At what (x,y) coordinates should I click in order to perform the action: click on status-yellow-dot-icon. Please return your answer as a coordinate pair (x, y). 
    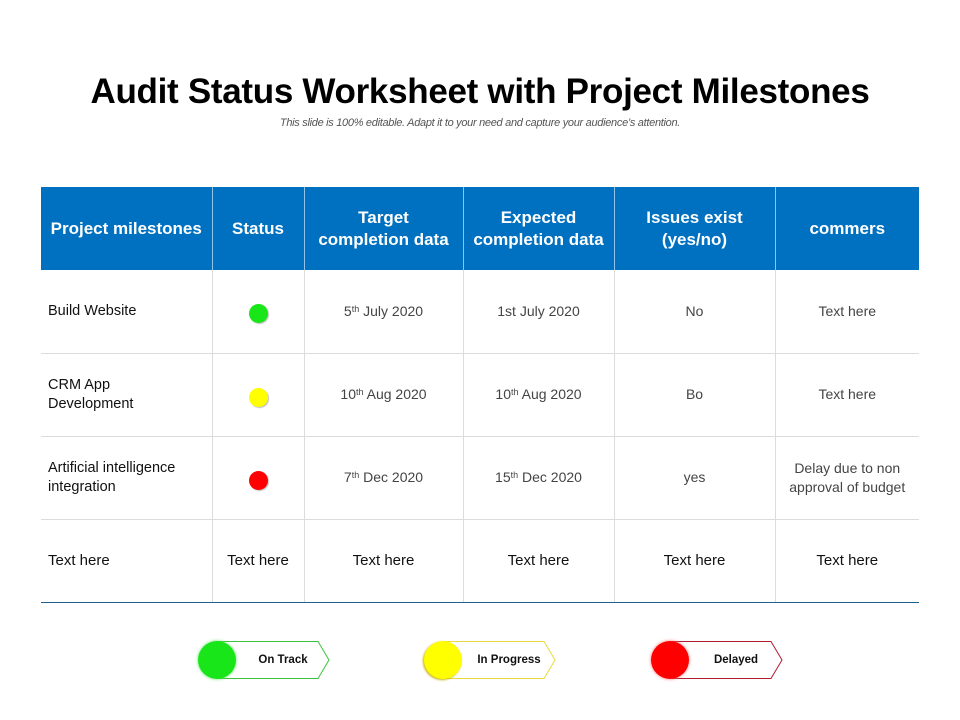
    Looking at the image, I should click on (258, 397).